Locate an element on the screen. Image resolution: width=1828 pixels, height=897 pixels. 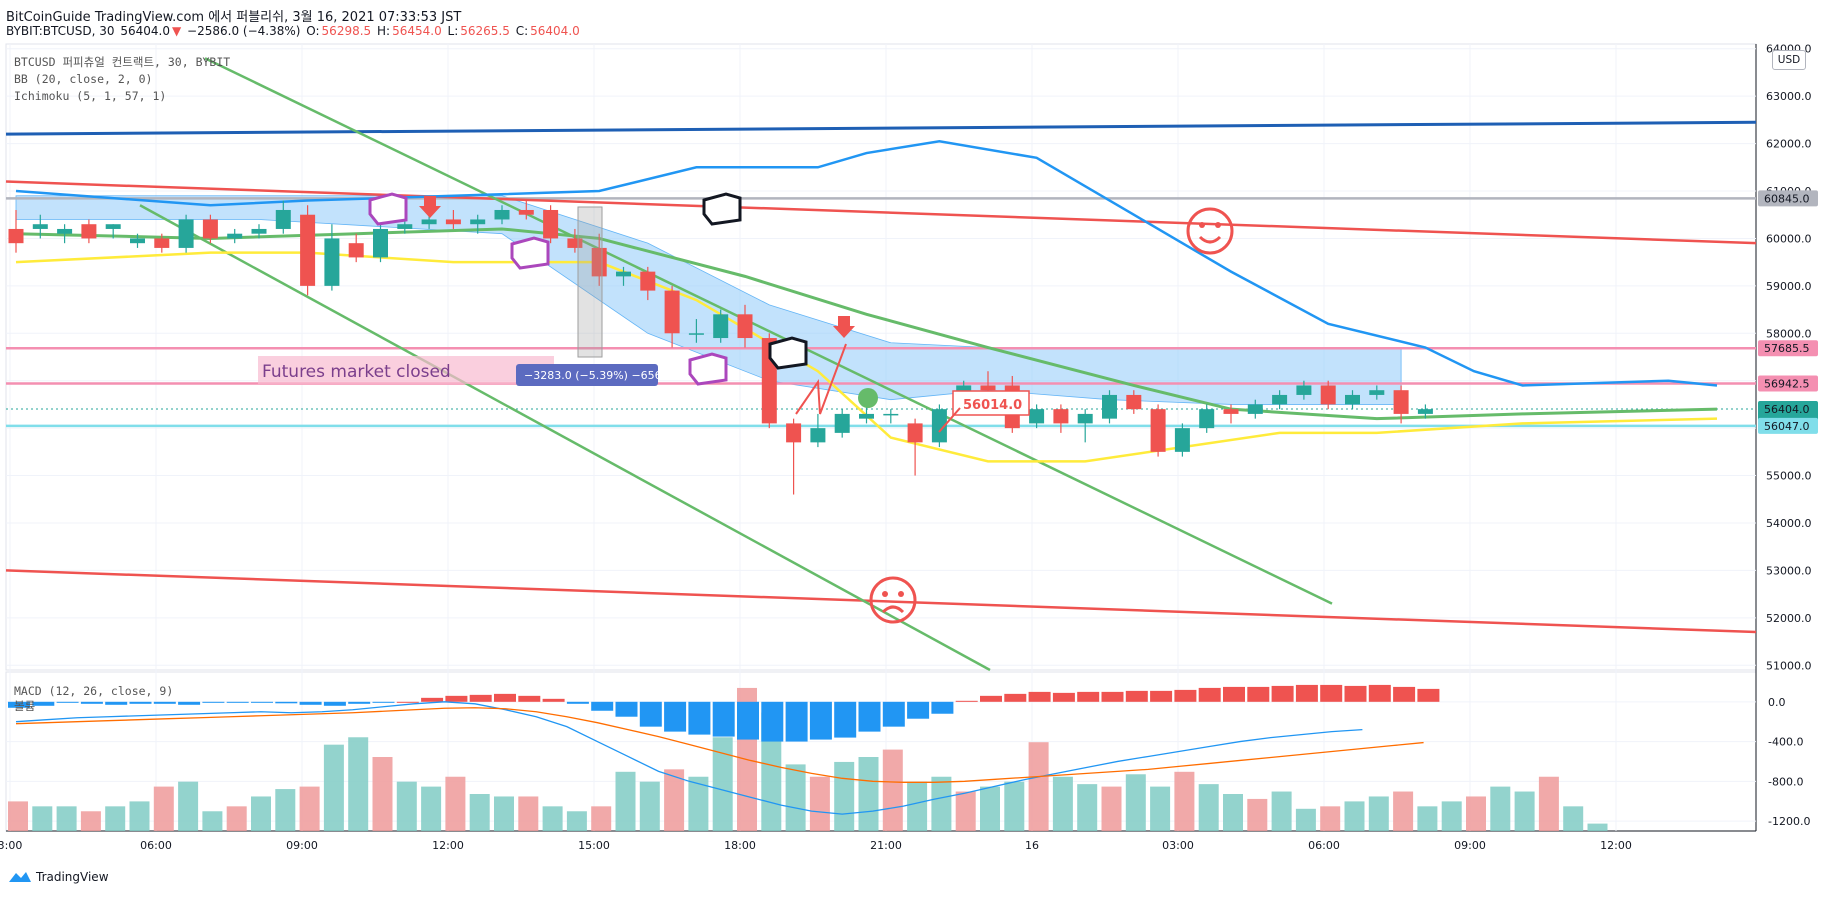
footer-brand: TradingView is located at coordinates (58, 877).